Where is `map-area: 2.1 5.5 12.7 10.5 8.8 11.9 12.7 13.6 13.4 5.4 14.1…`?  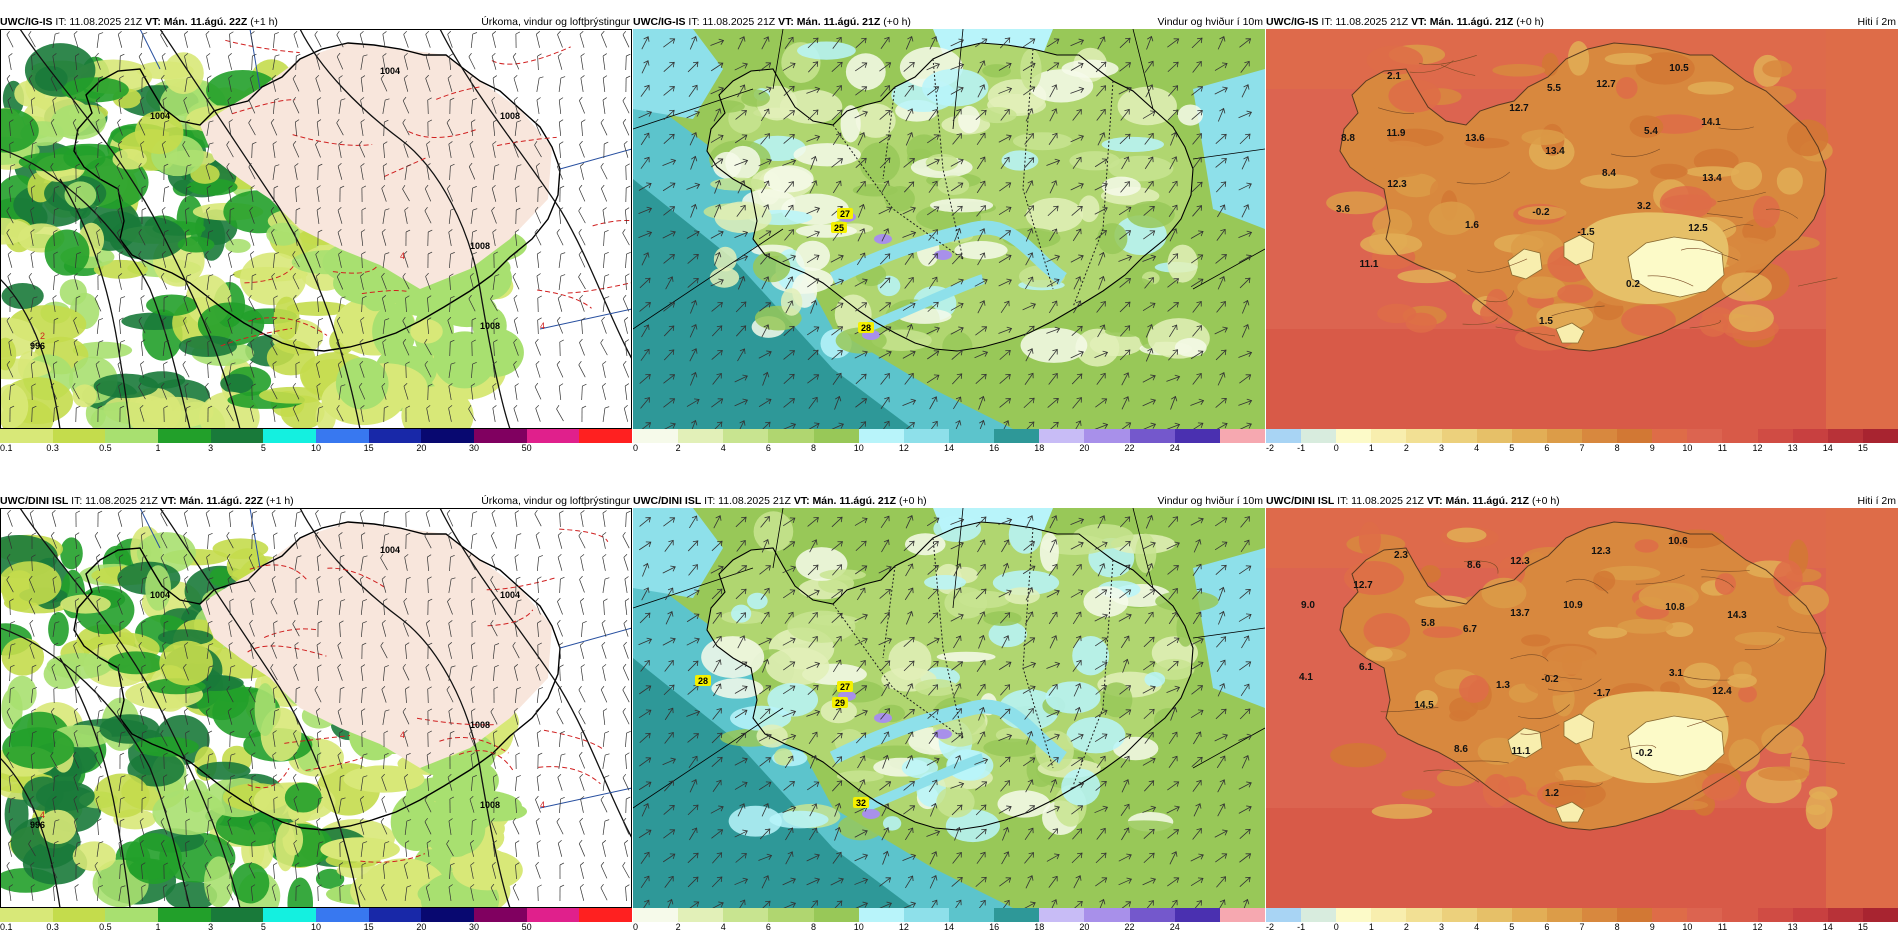
map-area: 2.1 5.5 12.7 10.5 8.8 11.9 12.7 13.6 13.4 5.4 14.1… is located at coordinates (1582, 229).